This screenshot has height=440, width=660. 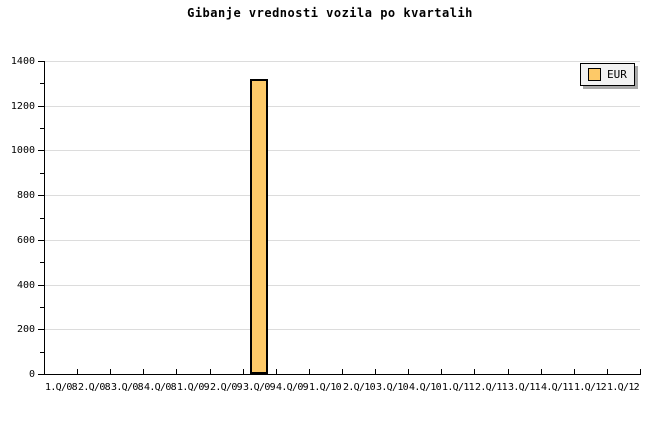 I want to click on x-tick-label: 2.Q/10, so click(x=359, y=387).